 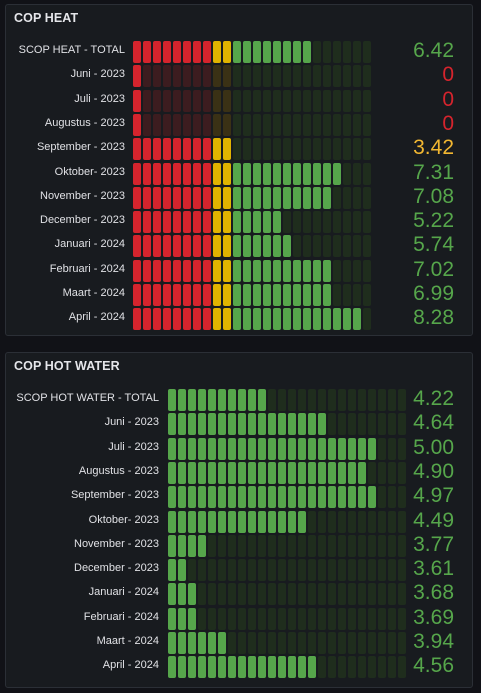 What do you see at coordinates (433, 221) in the screenshot?
I see `row-value: 5.22` at bounding box center [433, 221].